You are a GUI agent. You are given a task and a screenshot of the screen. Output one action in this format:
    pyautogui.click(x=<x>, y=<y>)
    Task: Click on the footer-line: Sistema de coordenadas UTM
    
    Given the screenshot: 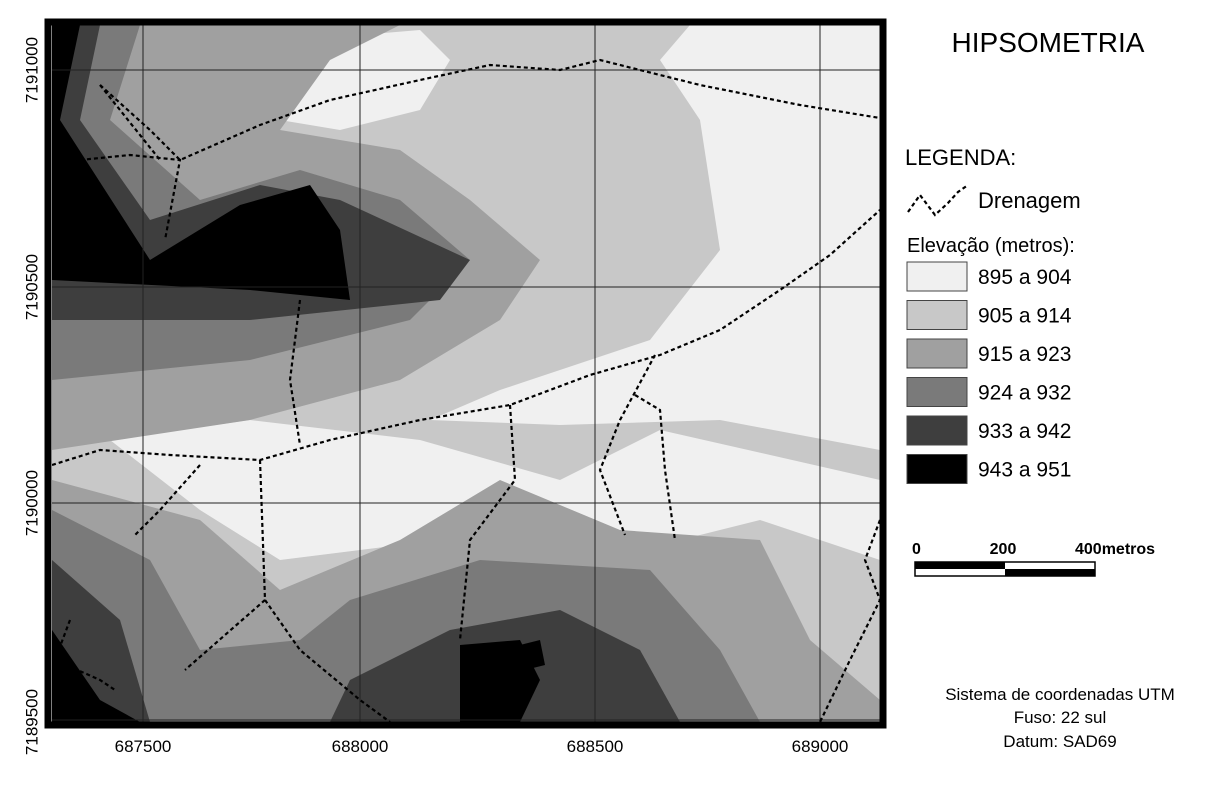 What is the action you would take?
    pyautogui.click(x=1060, y=694)
    